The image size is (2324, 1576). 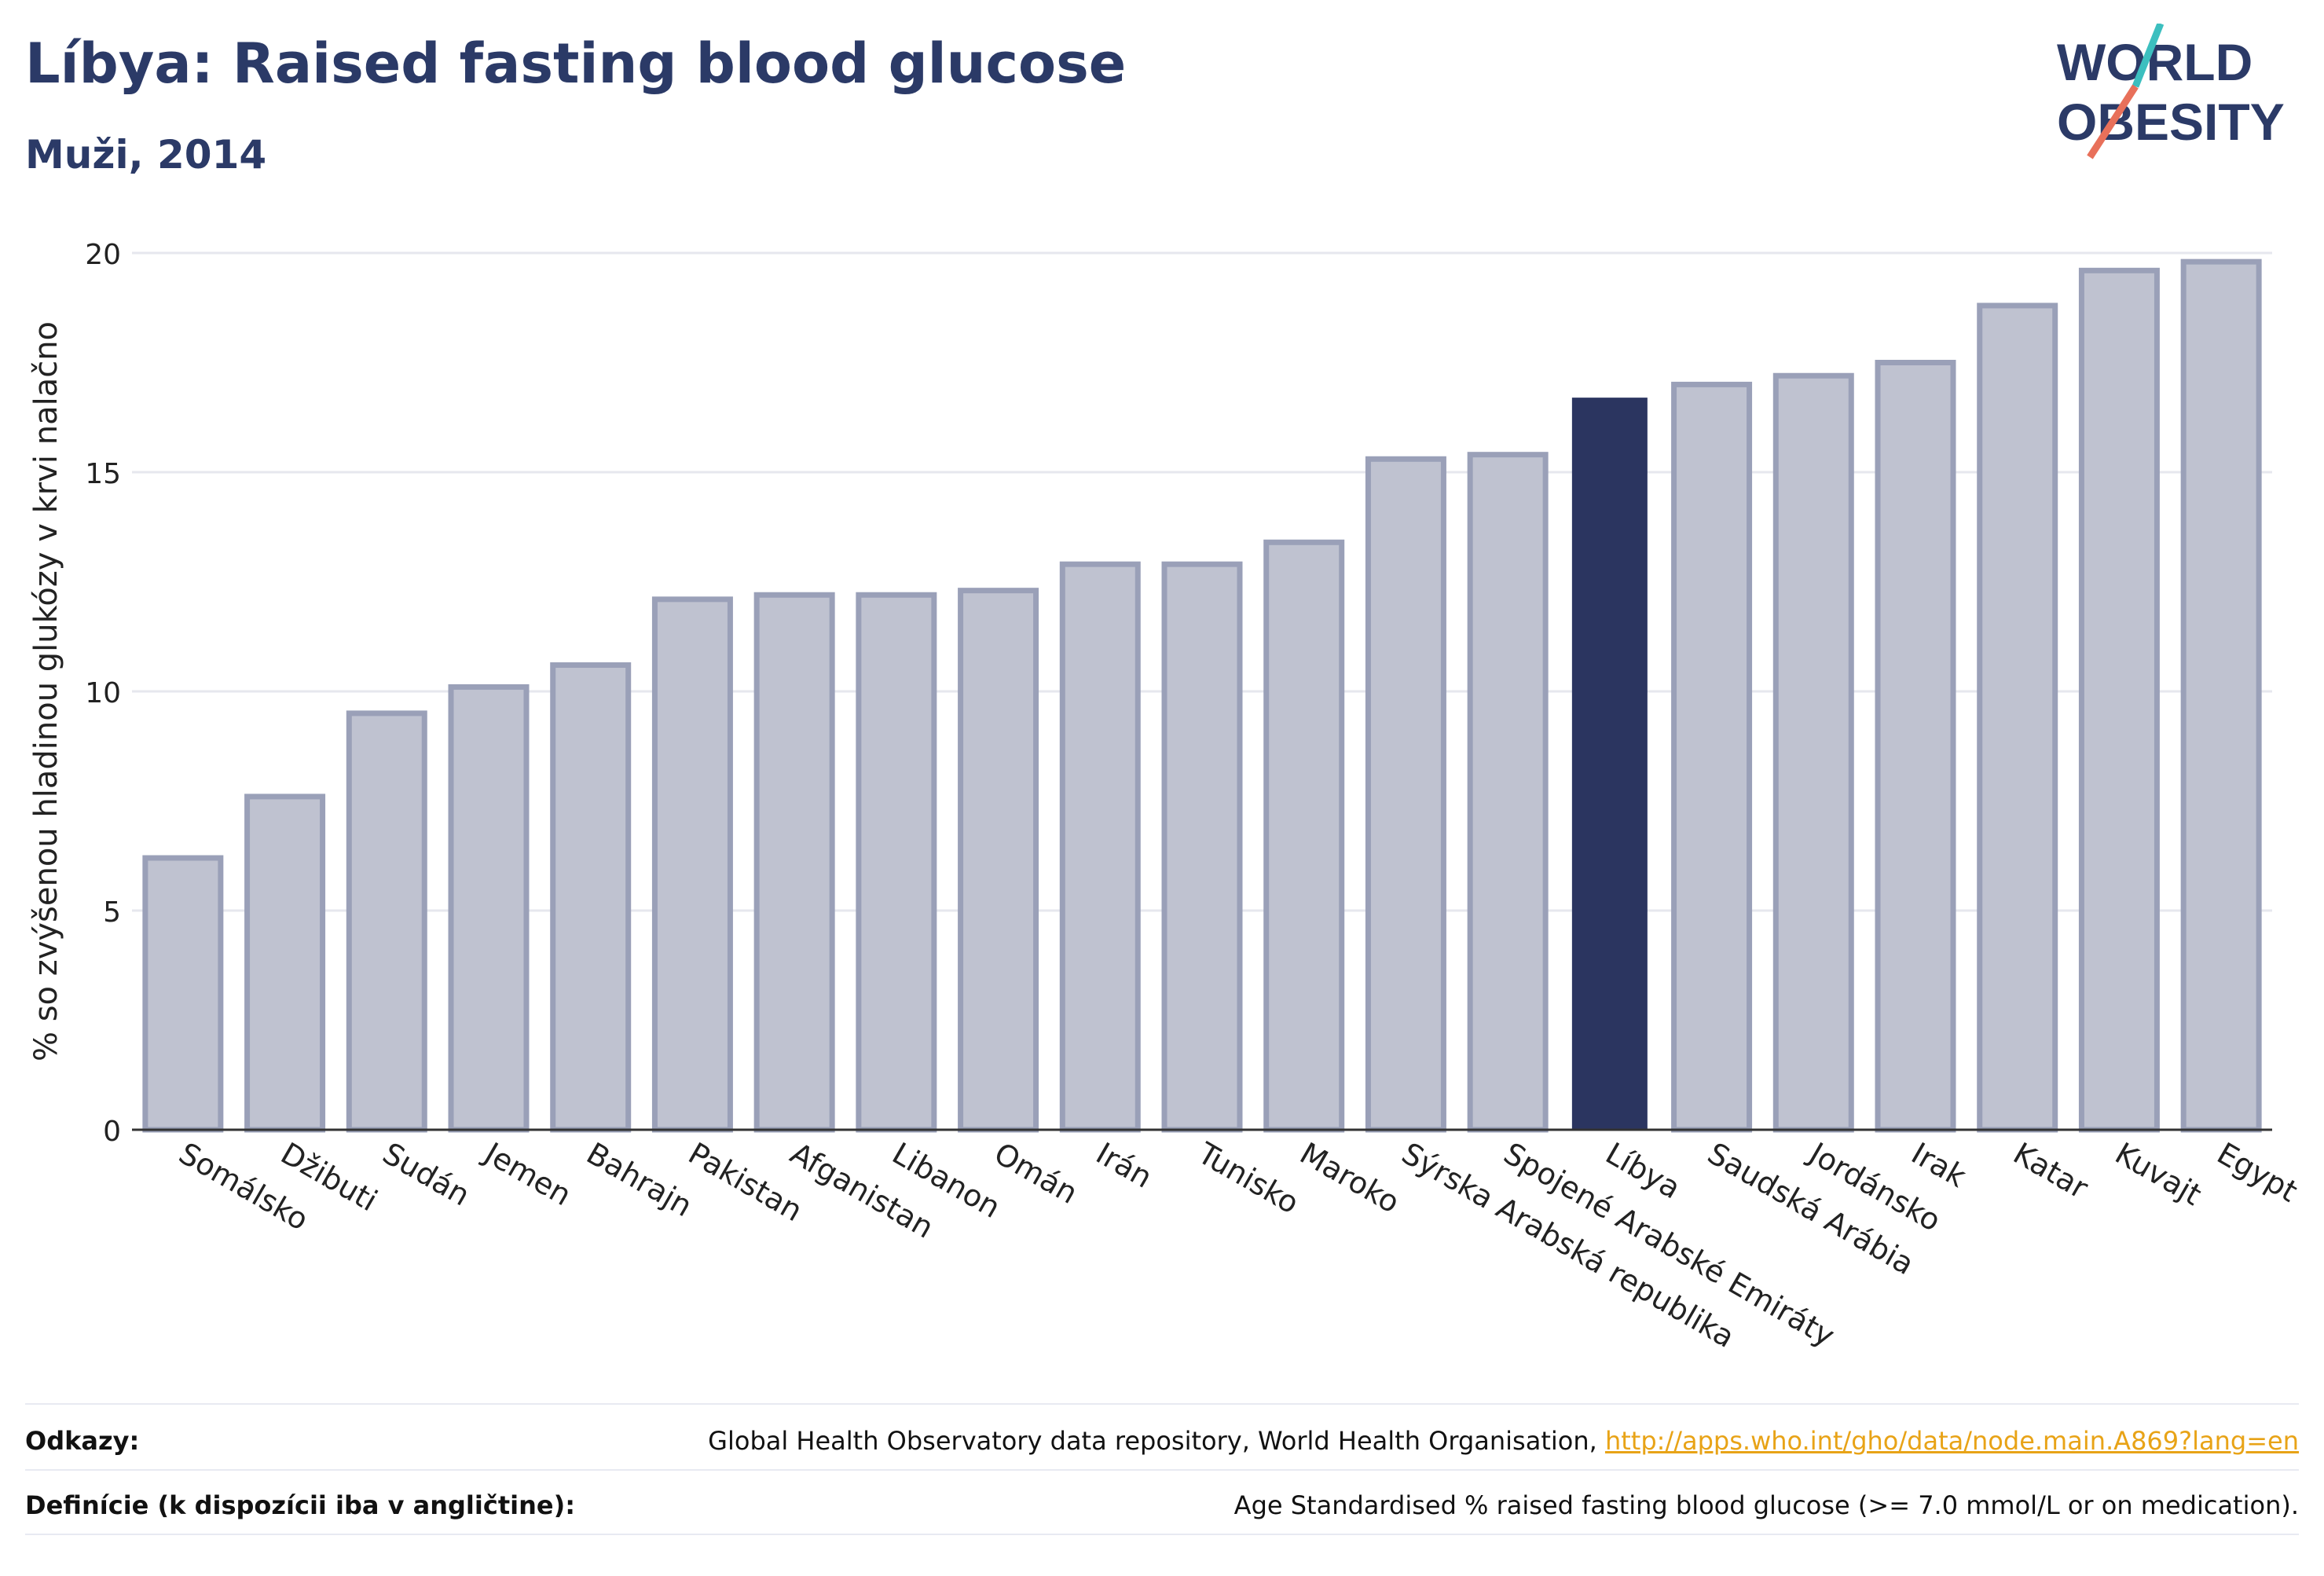 What do you see at coordinates (2258, 1172) in the screenshot?
I see `x-tick-label: Egypt` at bounding box center [2258, 1172].